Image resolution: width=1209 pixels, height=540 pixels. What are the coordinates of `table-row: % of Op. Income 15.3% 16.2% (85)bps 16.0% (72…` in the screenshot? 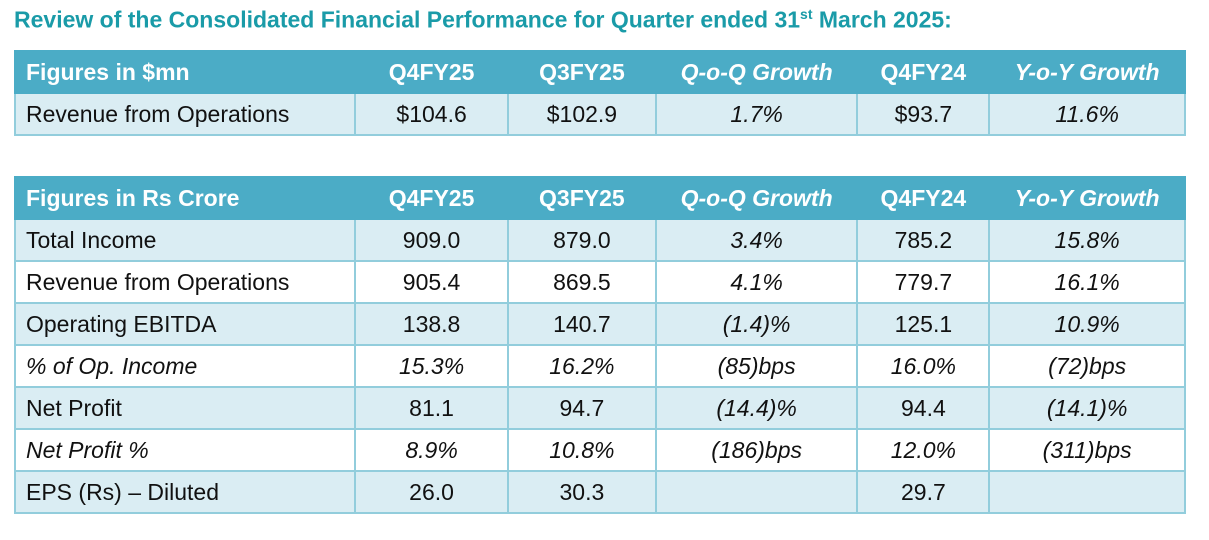 It's located at (599, 366).